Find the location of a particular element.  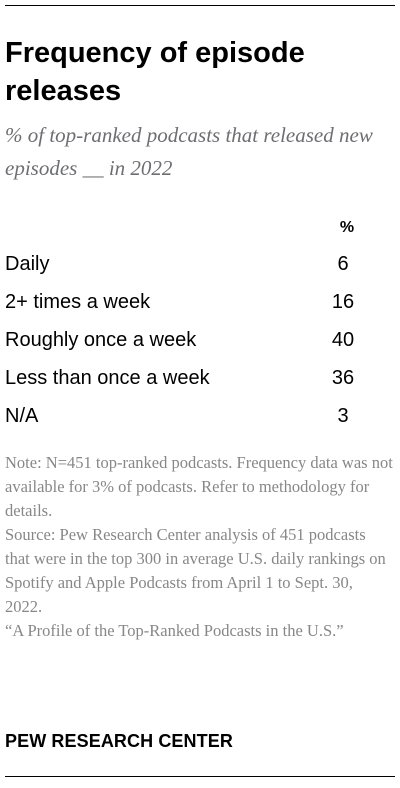

table-row-2plus-weekly: 2+ times a week 16 is located at coordinates (200, 303).